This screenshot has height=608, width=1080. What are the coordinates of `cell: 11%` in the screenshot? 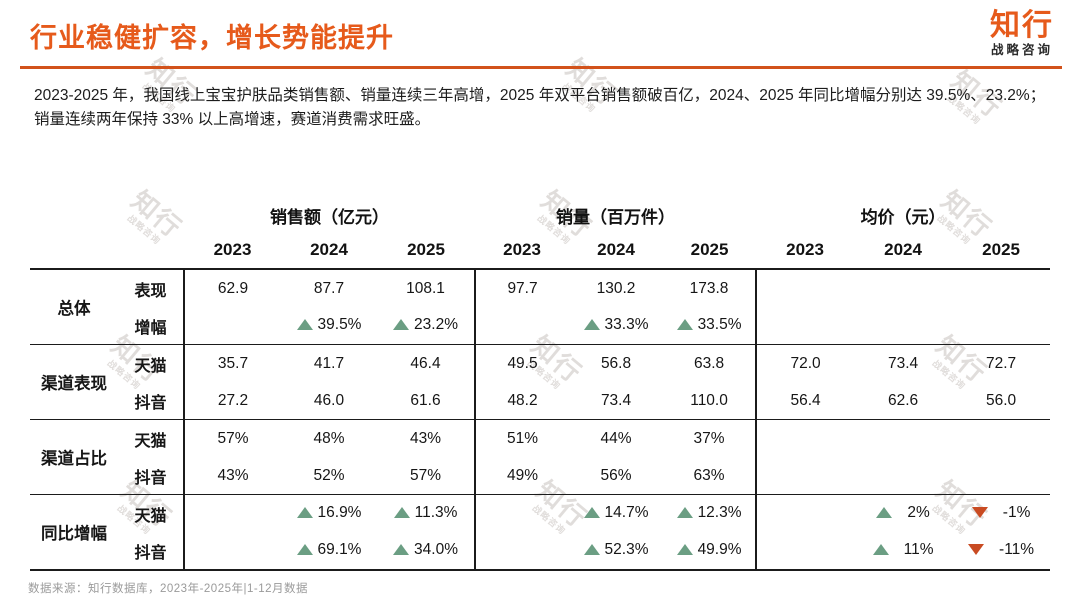 It's located at (903, 551).